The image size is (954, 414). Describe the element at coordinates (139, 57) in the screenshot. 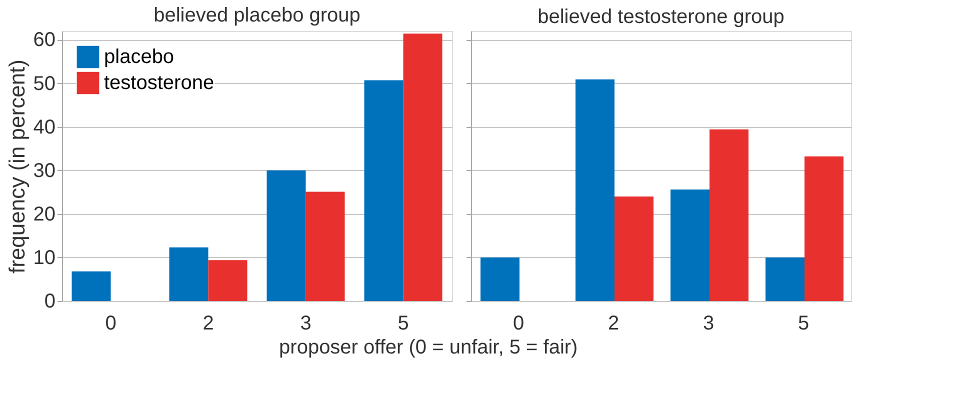

I see `legend-label: placebo` at that location.